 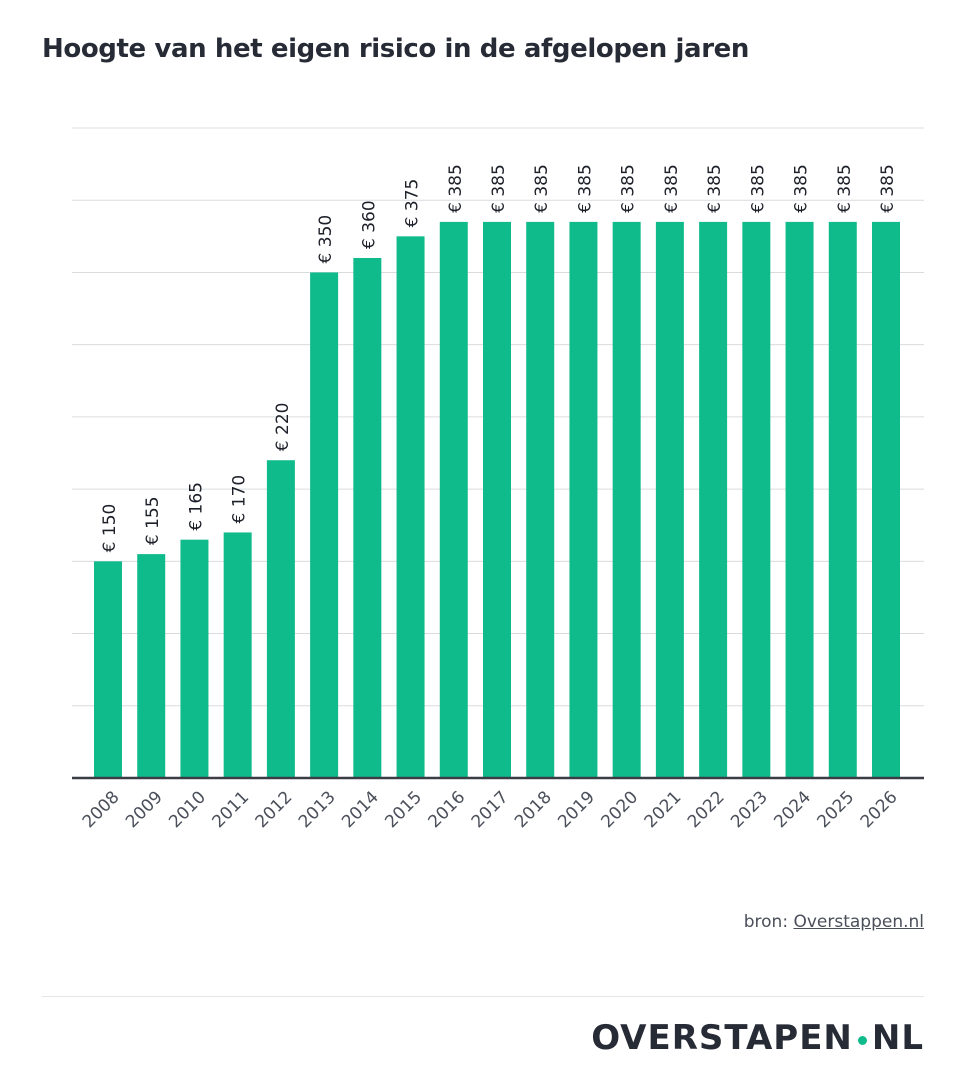 I want to click on x-tick-label: 2017, so click(x=490, y=809).